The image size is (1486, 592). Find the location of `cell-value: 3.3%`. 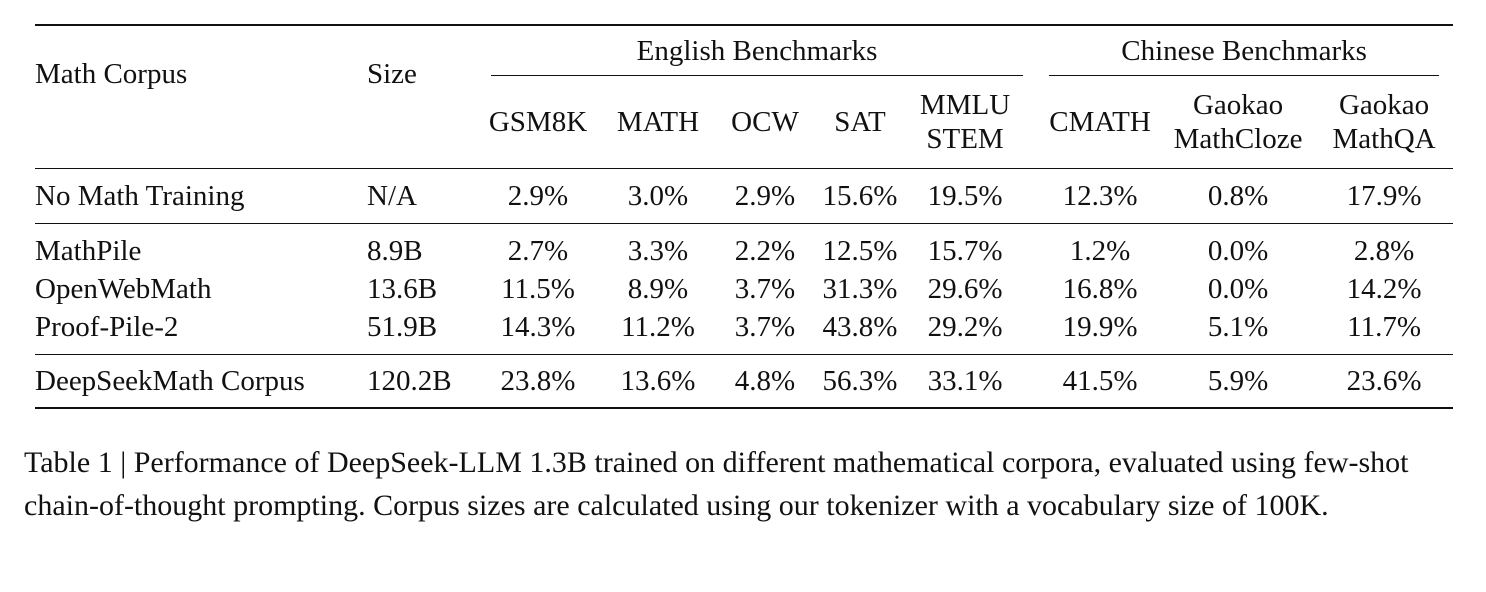

cell-value: 3.3% is located at coordinates (658, 251).